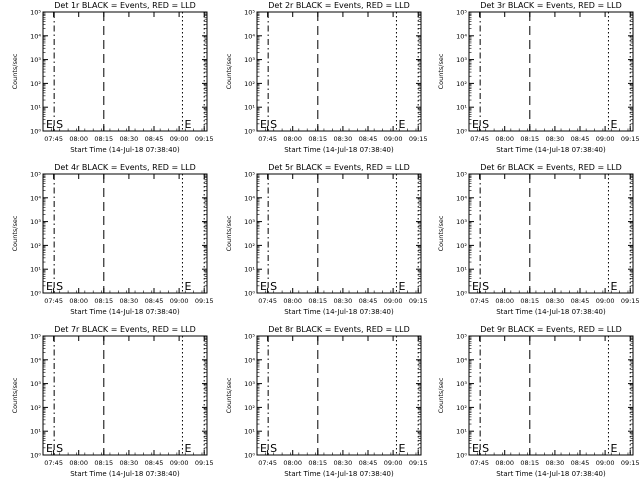 The width and height of the screenshot is (640, 480). What do you see at coordinates (339, 5) in the screenshot?
I see `panel-title: Det 2r BLACK = Events, RED = LLD` at bounding box center [339, 5].